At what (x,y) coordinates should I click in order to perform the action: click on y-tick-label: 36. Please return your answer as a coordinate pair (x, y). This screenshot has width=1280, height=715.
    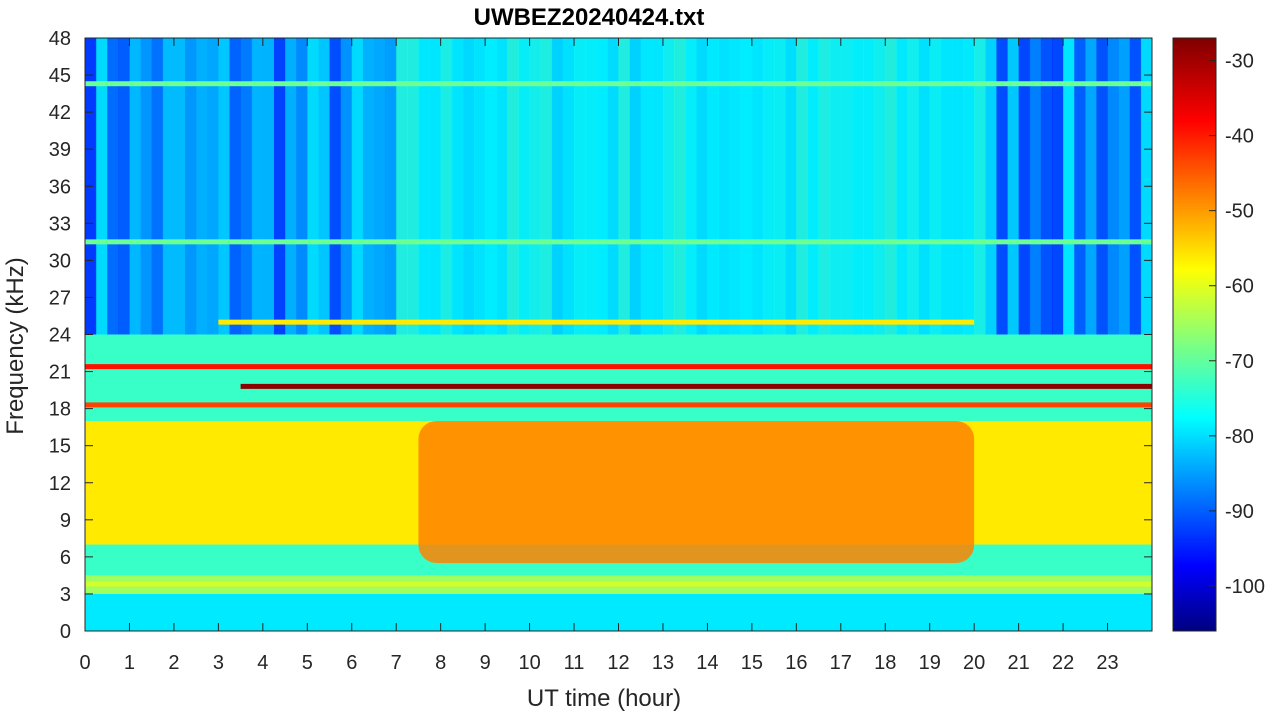
    Looking at the image, I should click on (60, 187).